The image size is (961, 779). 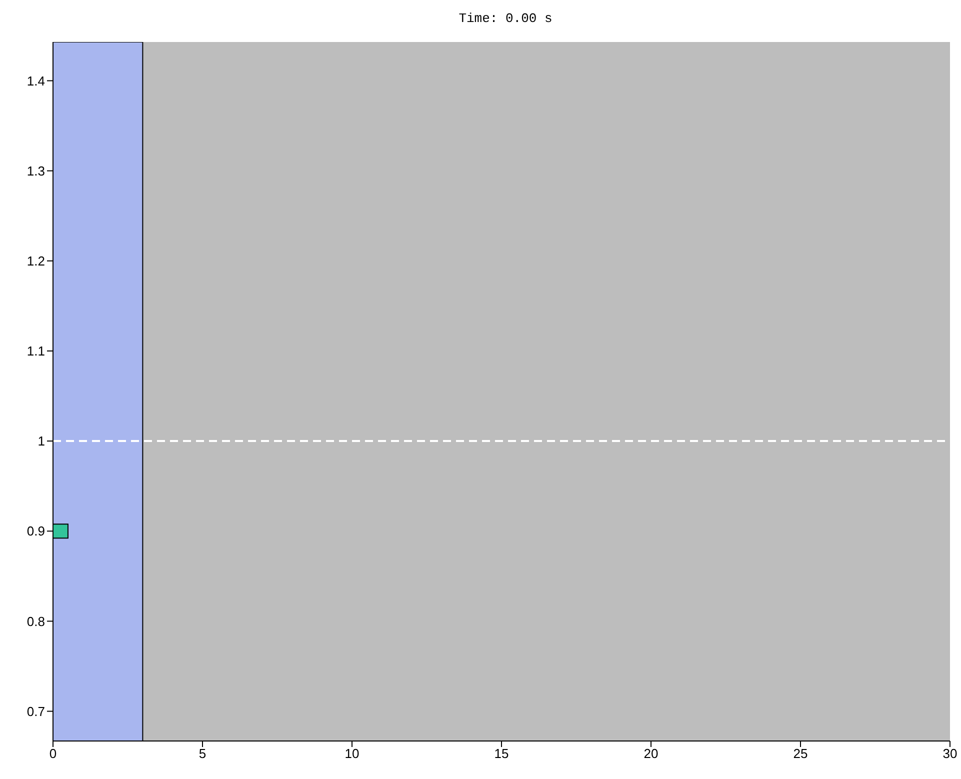 I want to click on y-tick-label: 0.7, so click(x=35, y=711).